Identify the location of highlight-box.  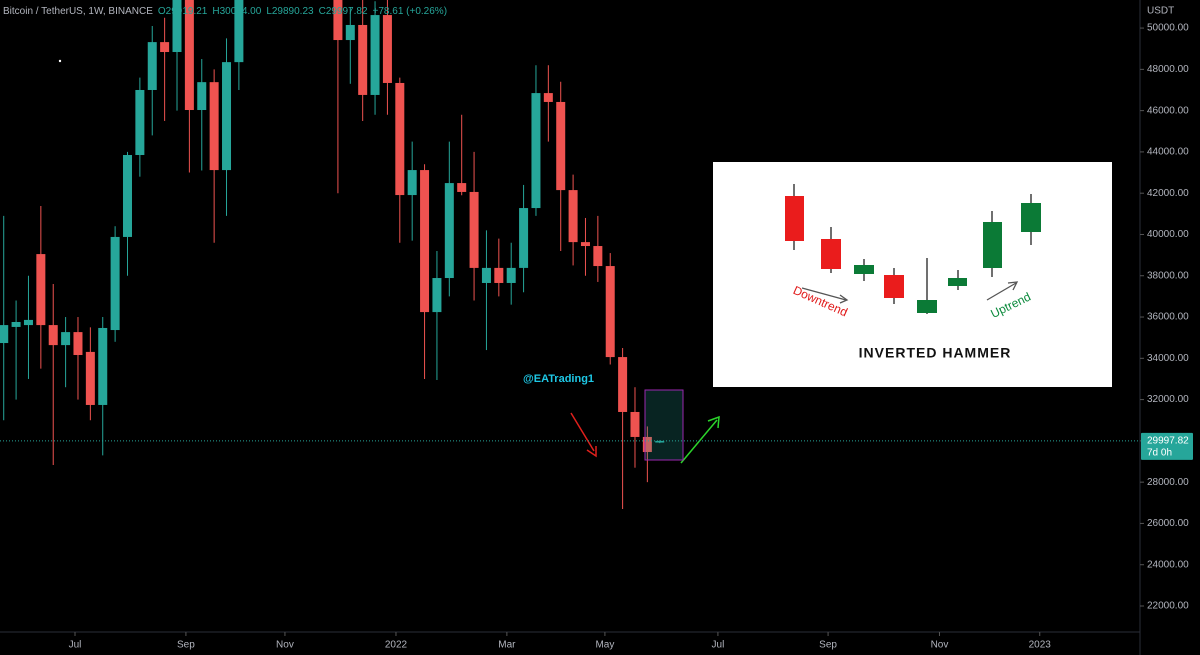
(664, 425).